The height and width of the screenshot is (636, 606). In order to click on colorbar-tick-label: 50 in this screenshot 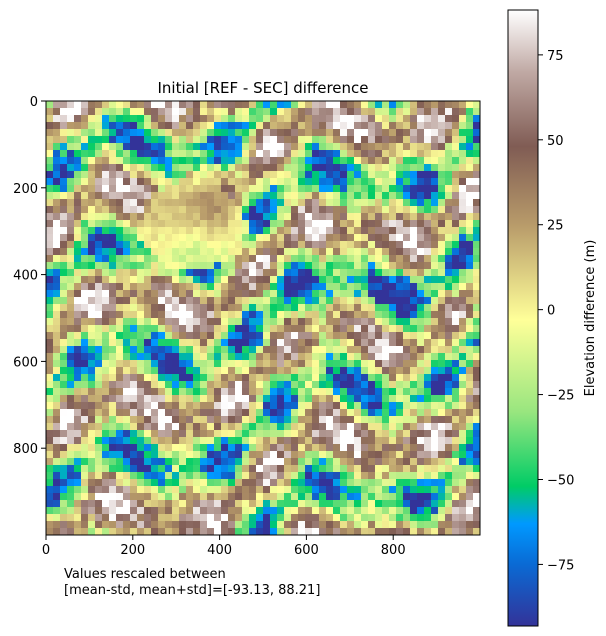, I will do `click(555, 141)`.